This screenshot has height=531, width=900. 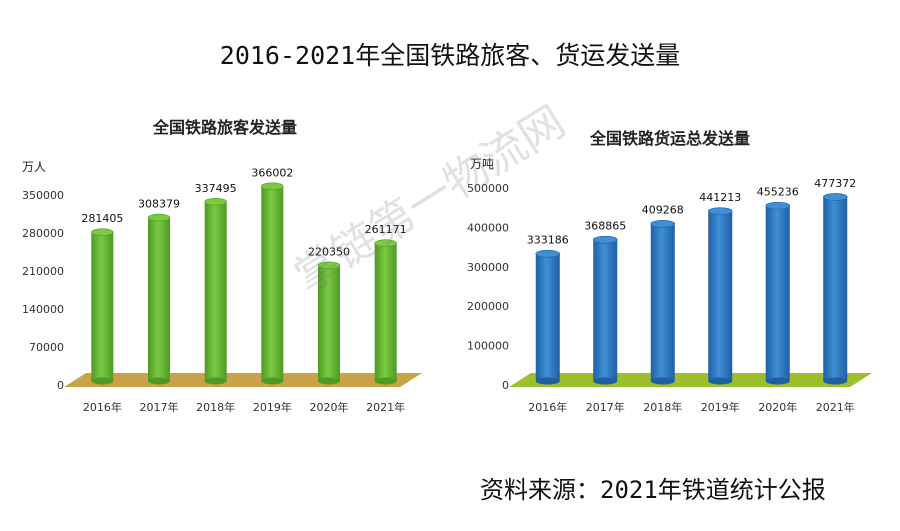 I want to click on y-tick-label: 70000, so click(x=46, y=347).